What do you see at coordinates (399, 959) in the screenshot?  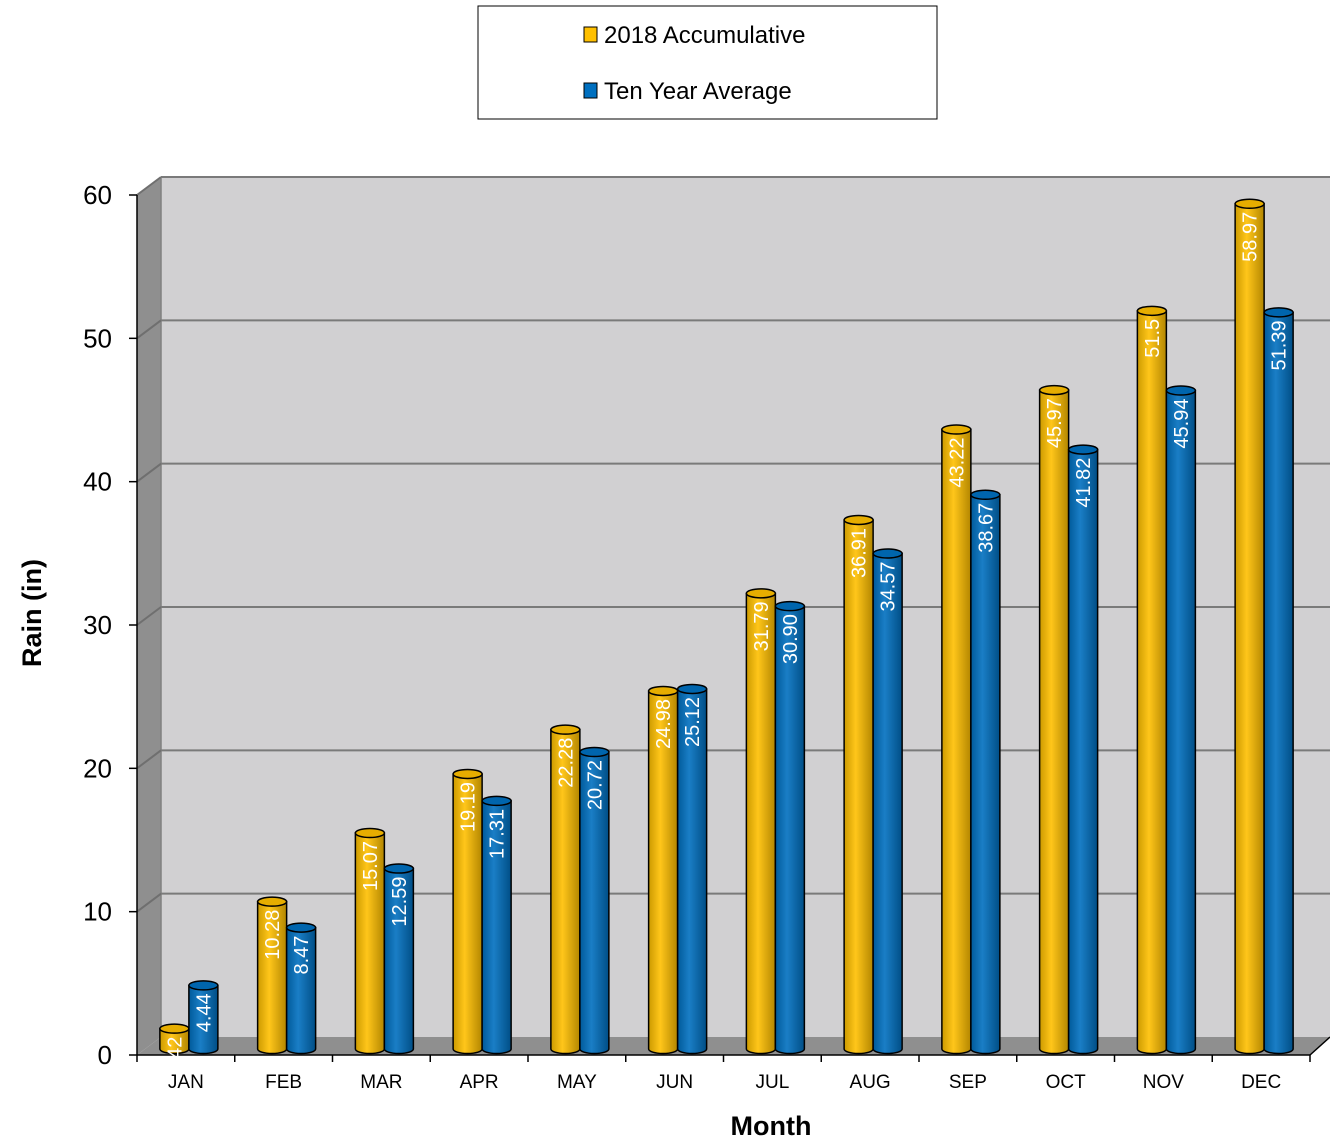 I see `bar-ten-year-average-mar` at bounding box center [399, 959].